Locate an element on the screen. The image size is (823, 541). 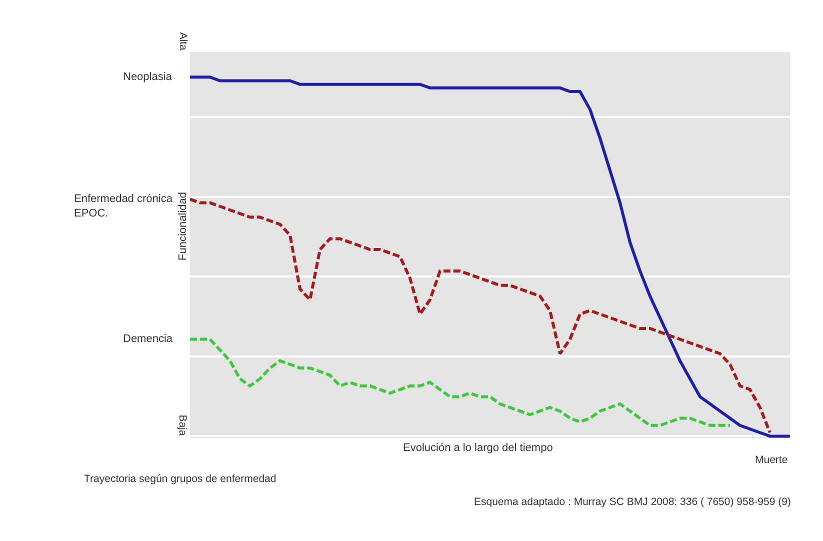
text: Baja is located at coordinates (182, 425).